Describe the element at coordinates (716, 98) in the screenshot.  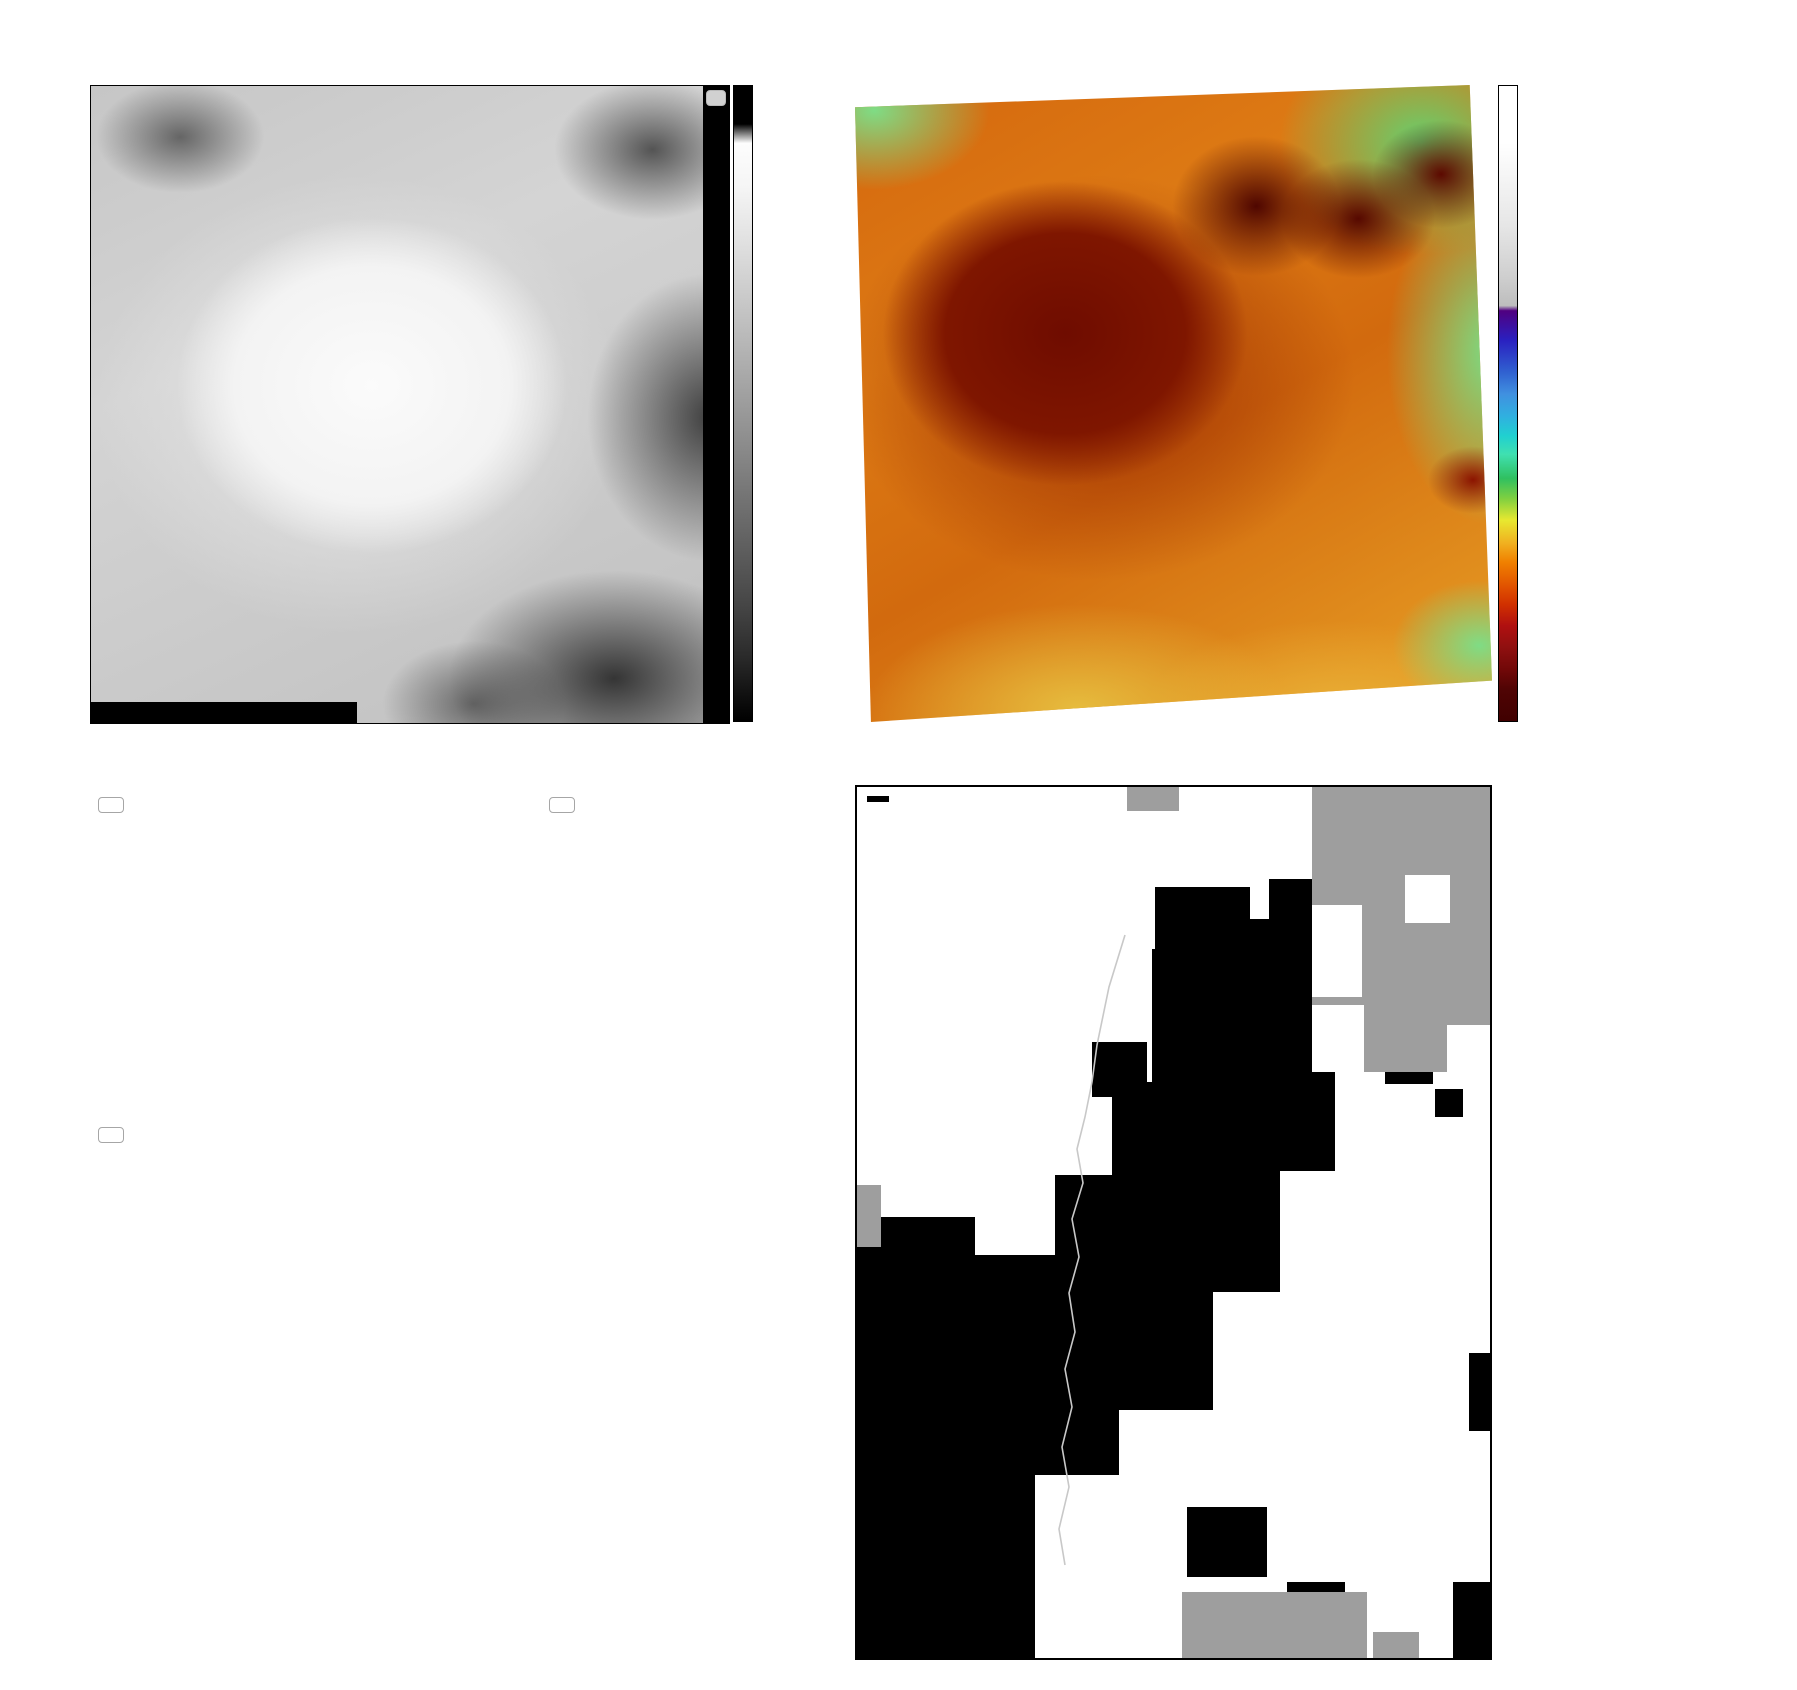
I see `map-legend` at that location.